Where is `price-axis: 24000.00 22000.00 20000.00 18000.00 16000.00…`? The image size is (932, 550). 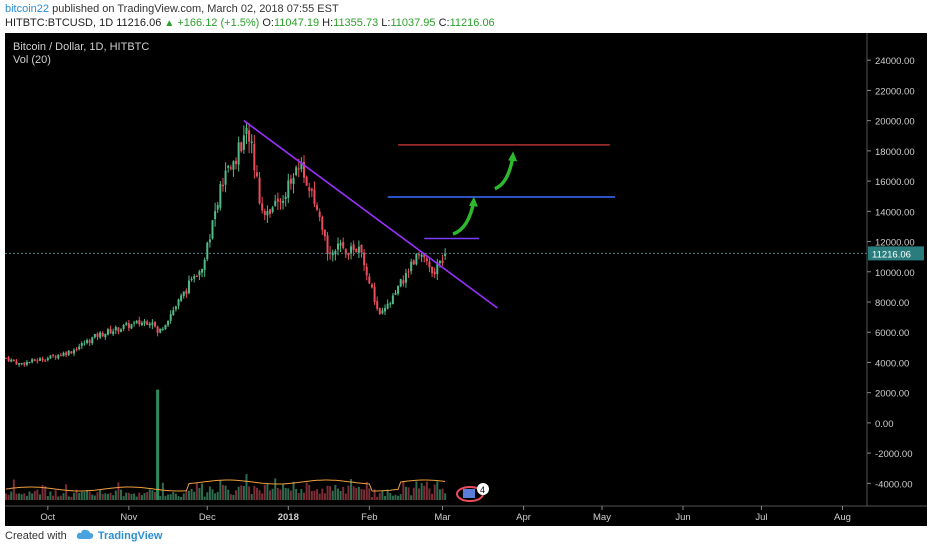 price-axis: 24000.00 22000.00 20000.00 18000.00 16000.00… is located at coordinates (891, 273).